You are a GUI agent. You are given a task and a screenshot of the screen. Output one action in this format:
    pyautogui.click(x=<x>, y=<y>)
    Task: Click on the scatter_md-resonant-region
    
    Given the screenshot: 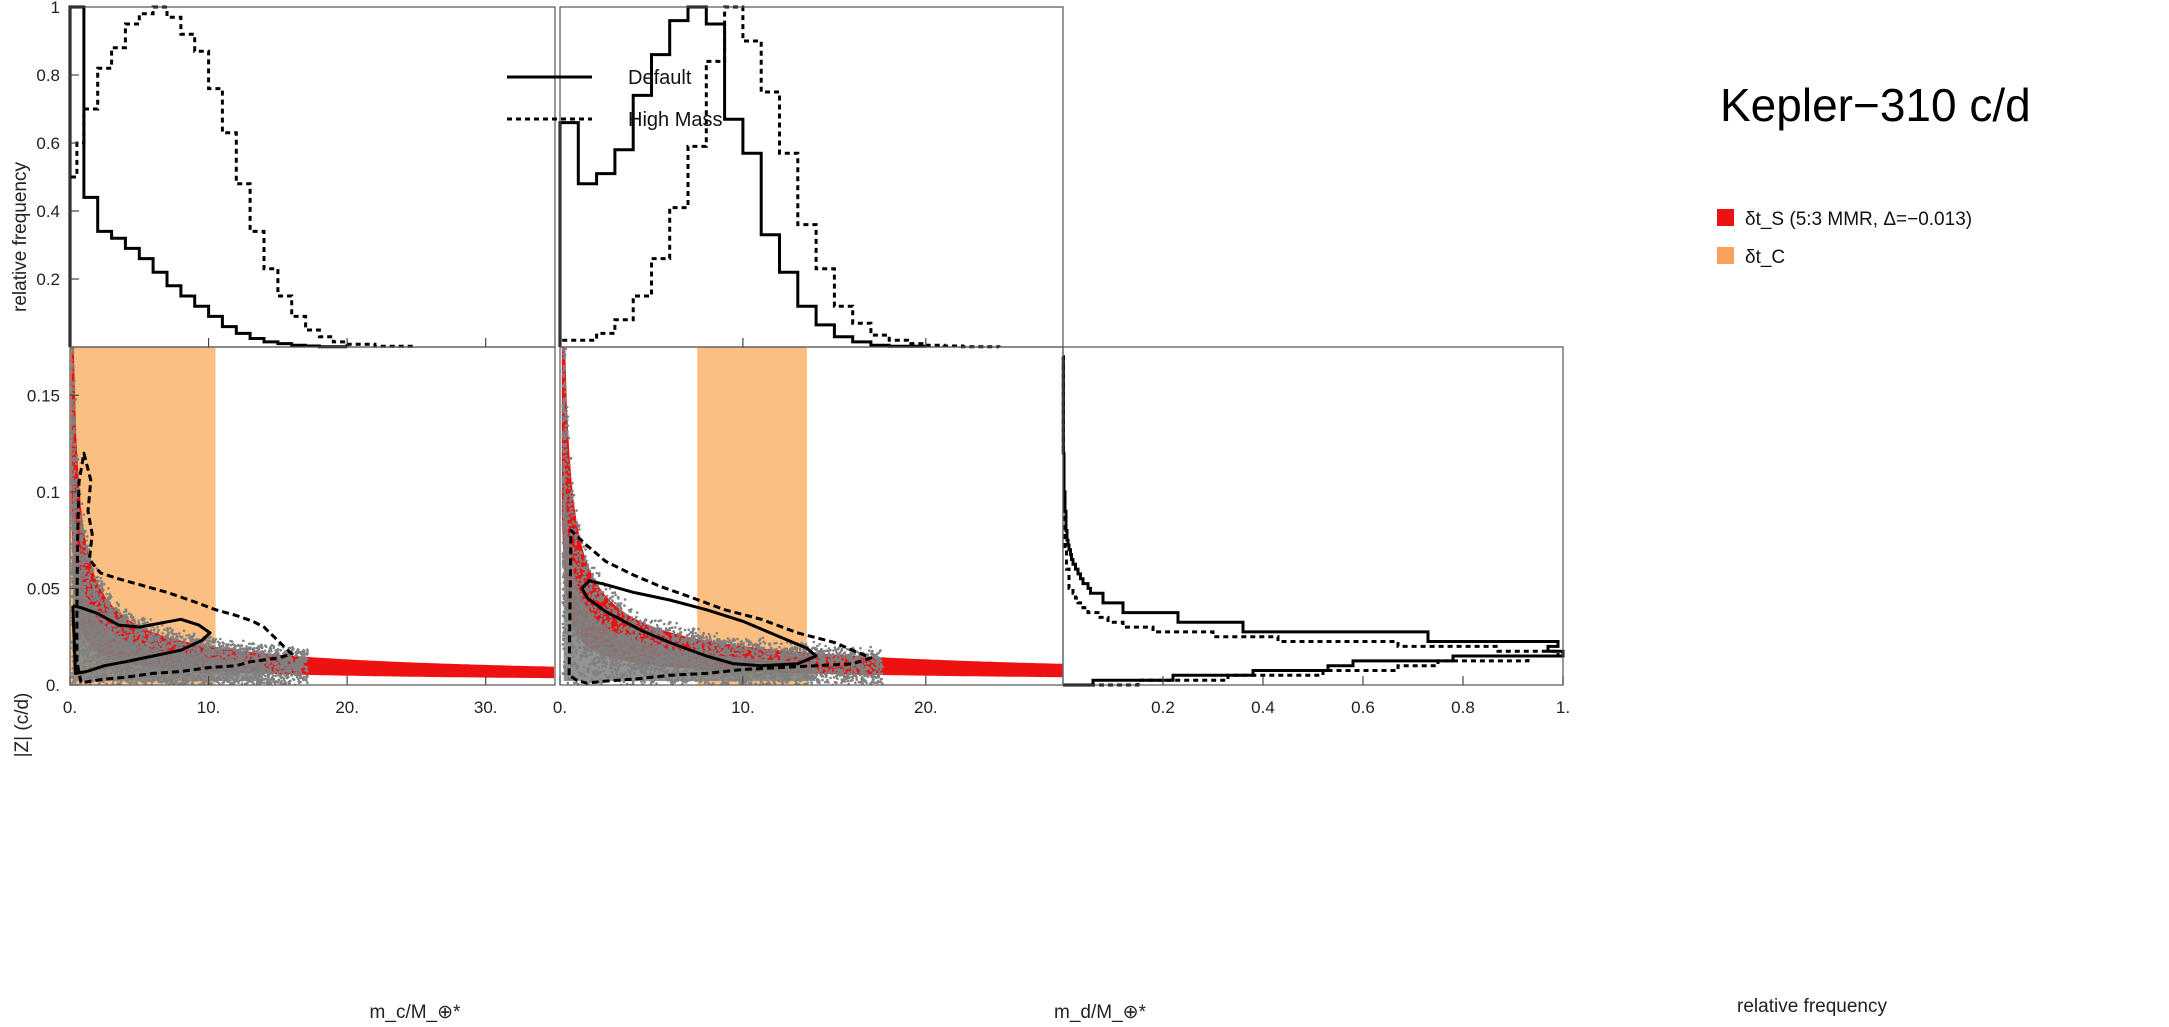 What is the action you would take?
    pyautogui.click(x=812, y=512)
    